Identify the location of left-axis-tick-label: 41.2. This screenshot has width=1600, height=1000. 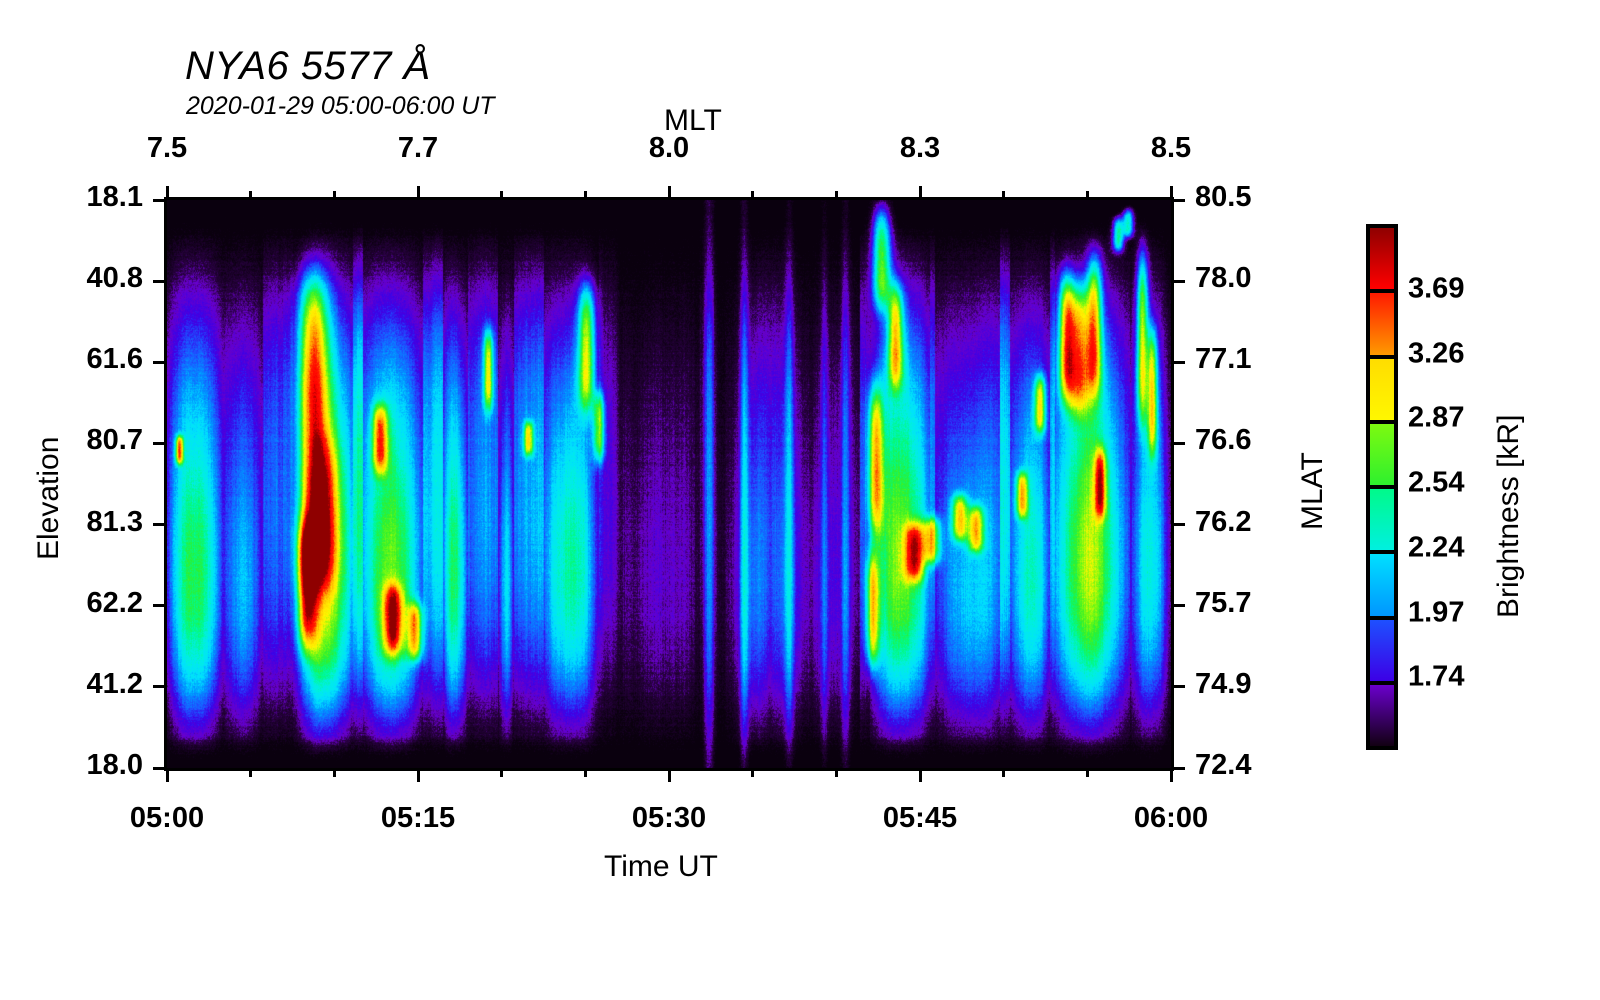
(114, 683).